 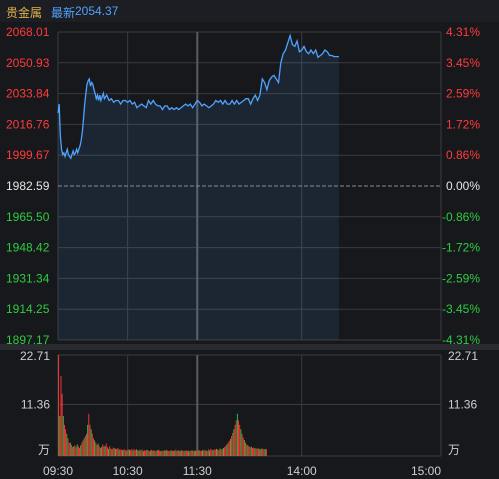 What do you see at coordinates (463, 356) in the screenshot?
I see `vol-y-tick-right: 22.71` at bounding box center [463, 356].